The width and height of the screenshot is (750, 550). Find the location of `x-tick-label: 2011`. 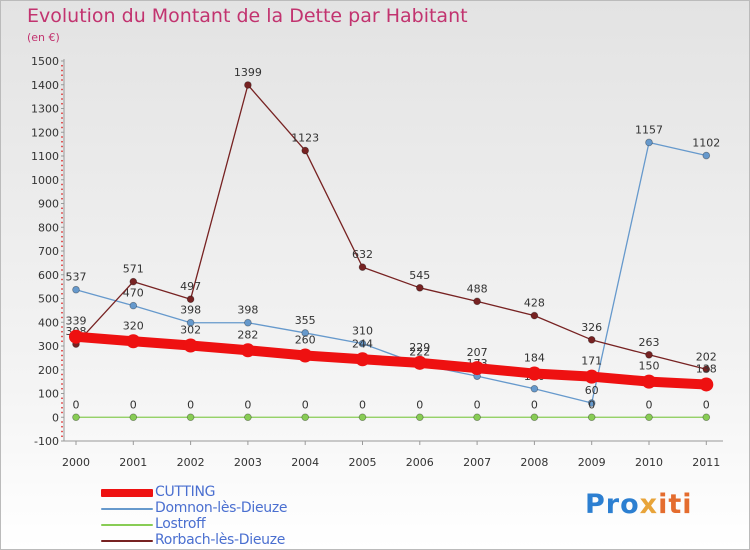

x-tick-label: 2011 is located at coordinates (706, 462).